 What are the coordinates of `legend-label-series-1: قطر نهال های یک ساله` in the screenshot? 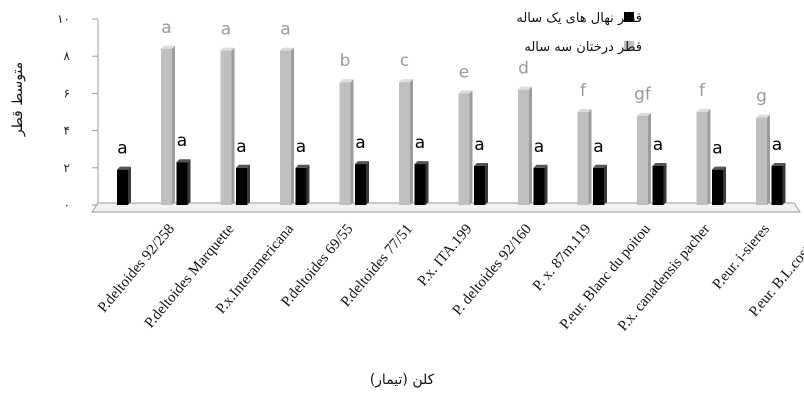 It's located at (579, 18).